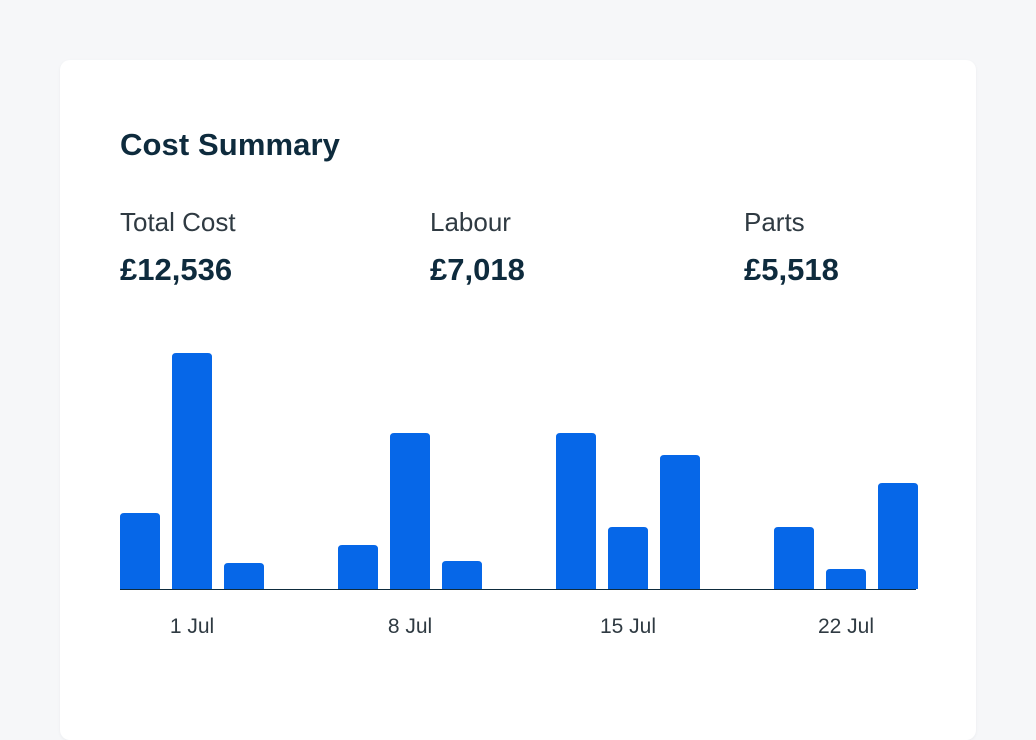 The image size is (1036, 740). What do you see at coordinates (176, 269) in the screenshot?
I see `stat-value: £12,536` at bounding box center [176, 269].